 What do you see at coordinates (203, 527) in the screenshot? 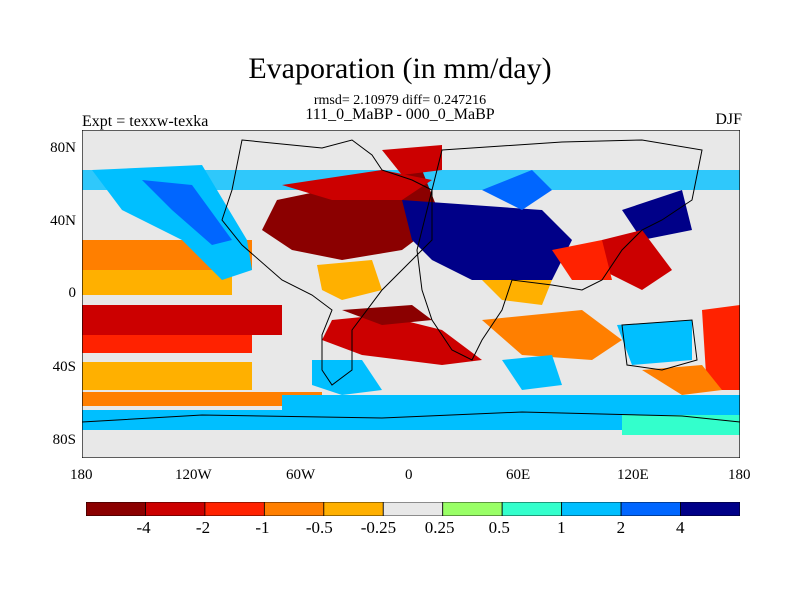
I see `colorbar-label: -2` at bounding box center [203, 527].